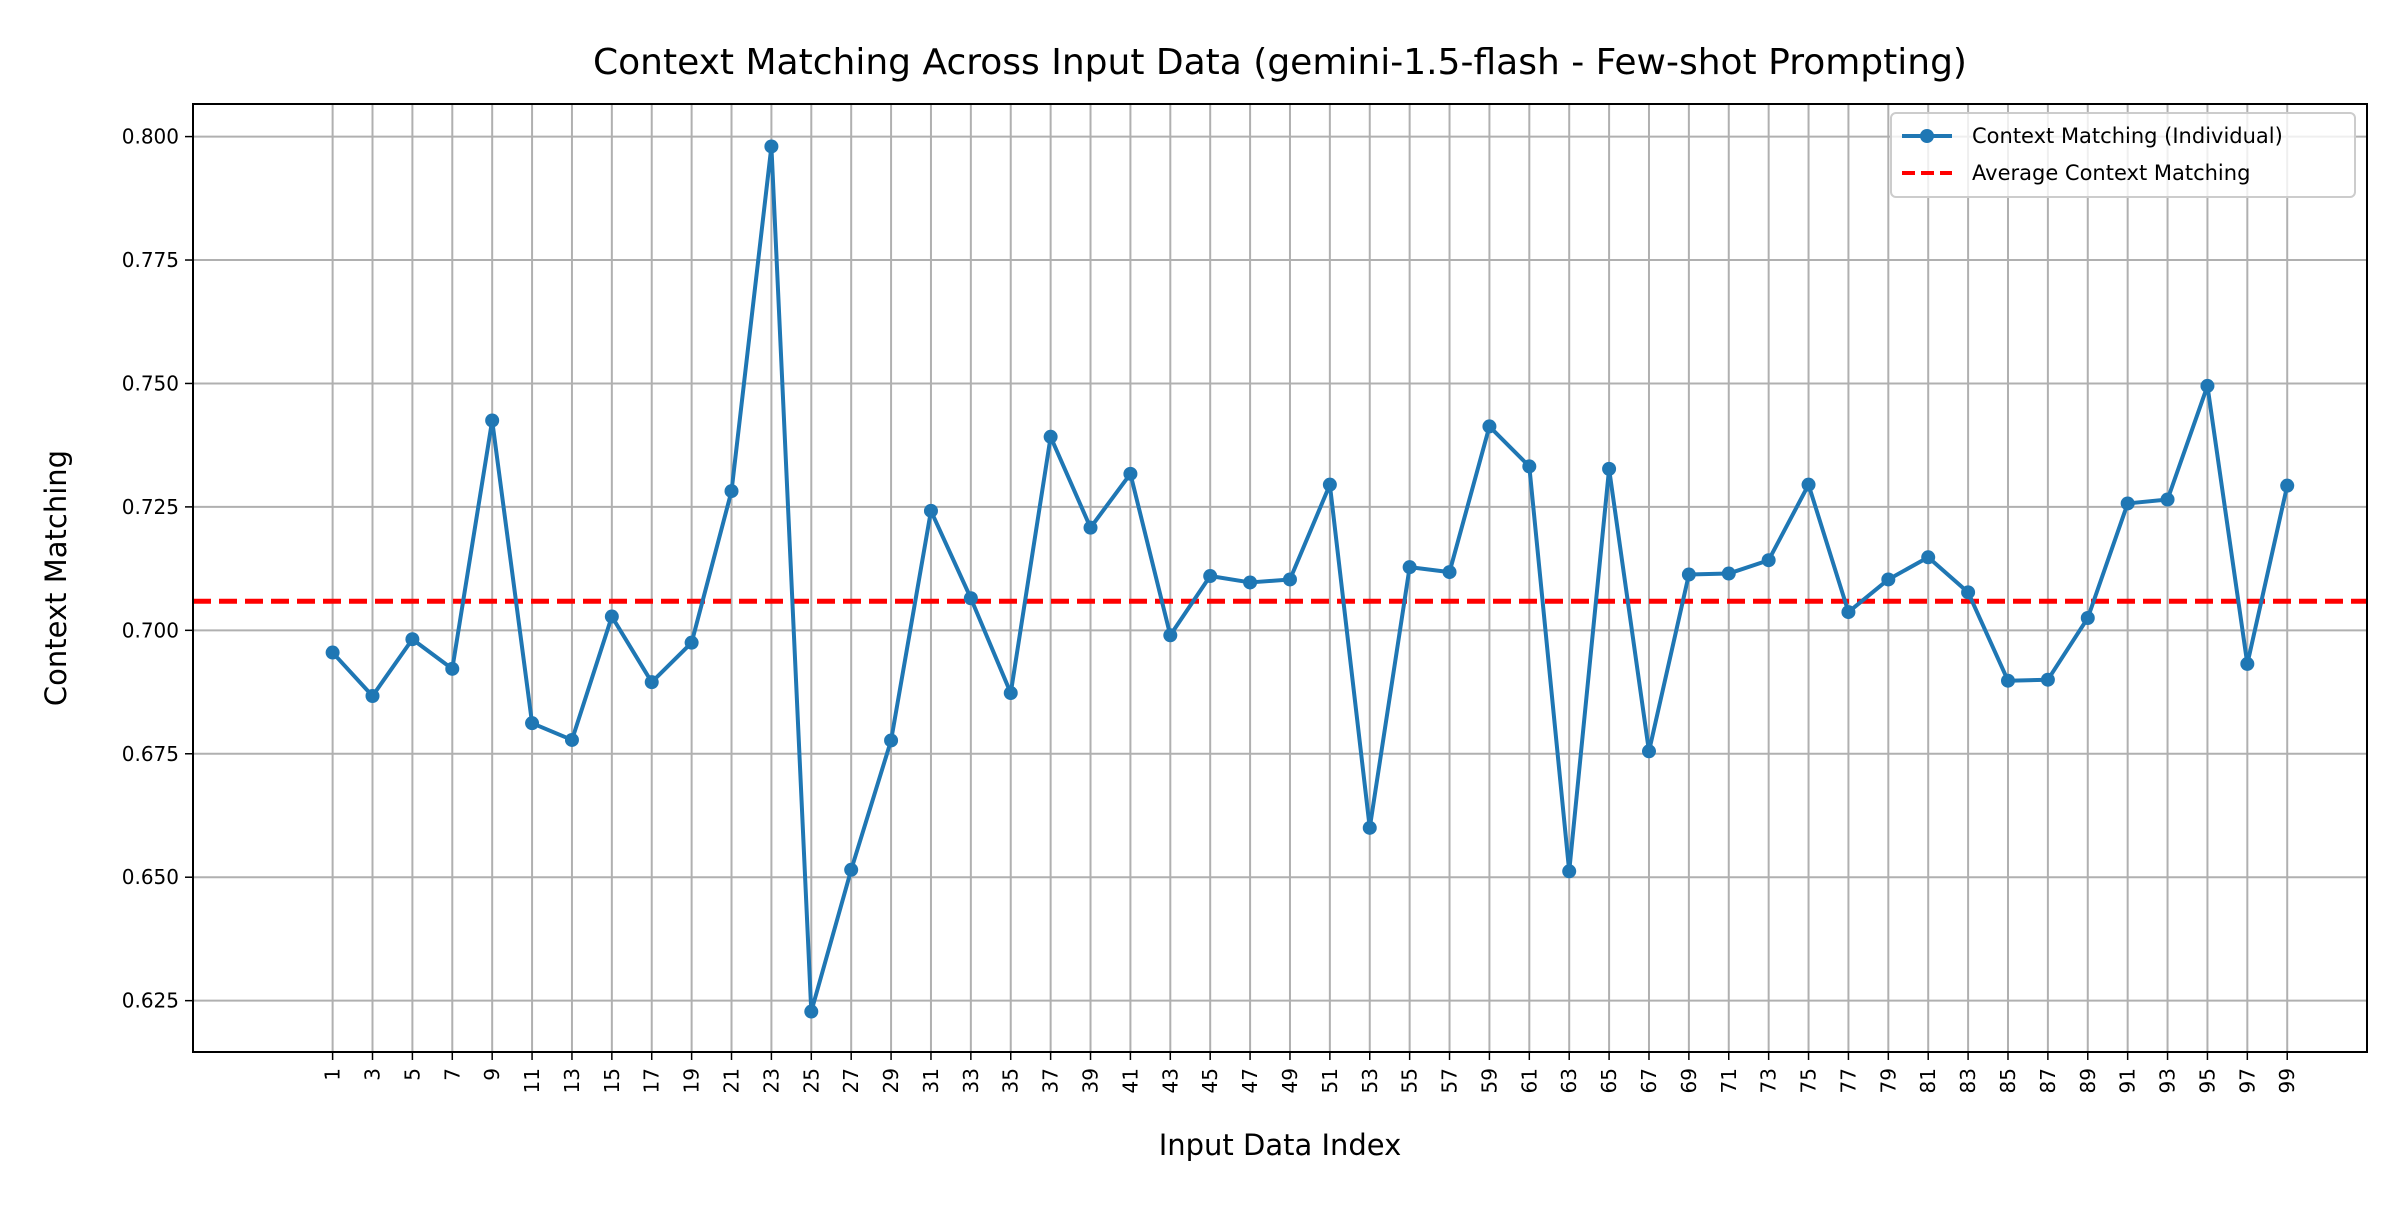 The image size is (2400, 1205). Describe the element at coordinates (1888, 1080) in the screenshot. I see `x-tick-label: 79` at that location.